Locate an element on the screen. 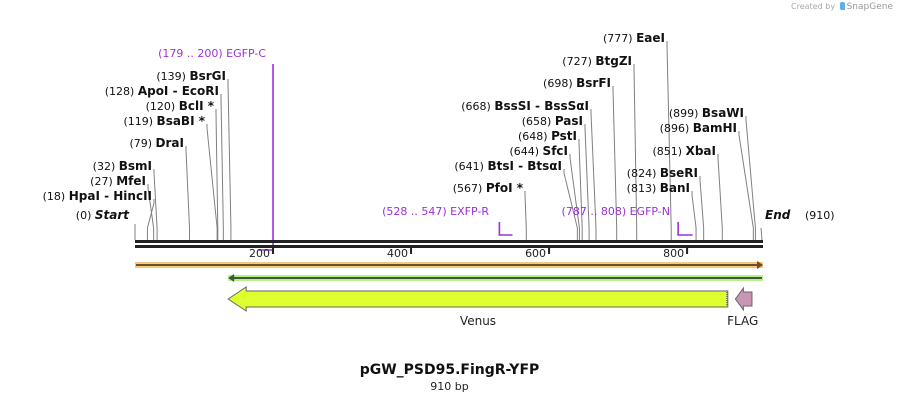  enzyme-label-btsi: (641) BtsI - BtsαI is located at coordinates (508, 166).